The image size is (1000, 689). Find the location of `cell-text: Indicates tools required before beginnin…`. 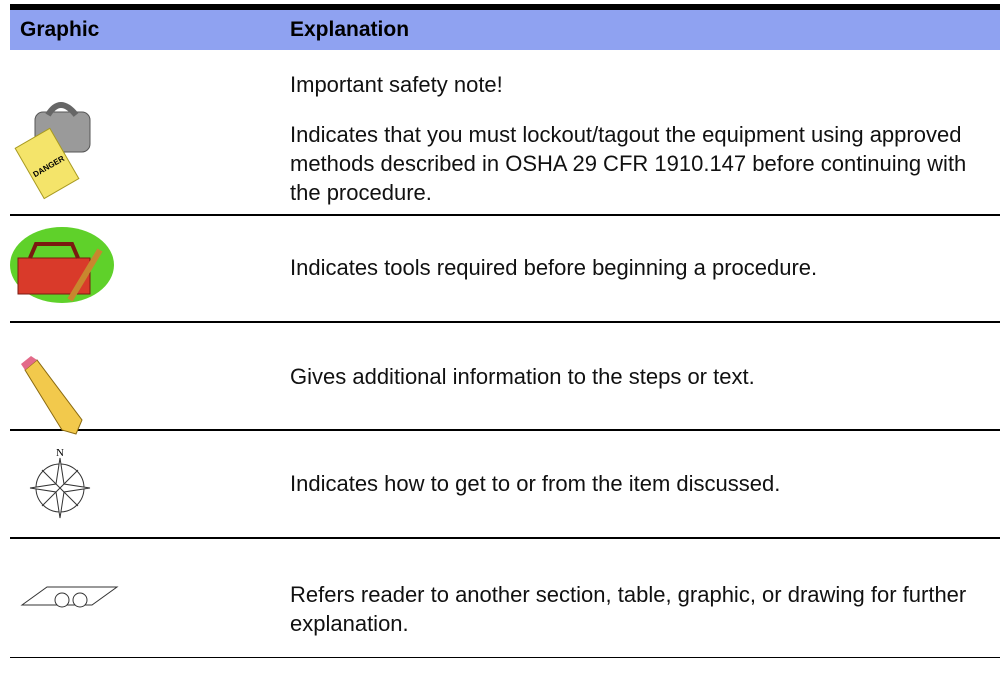

cell-text: Indicates tools required before beginnin… is located at coordinates (554, 267).